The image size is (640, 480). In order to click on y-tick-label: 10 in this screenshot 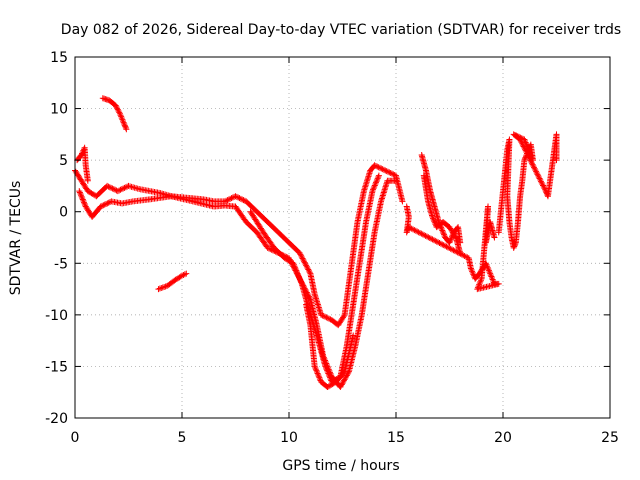, I will do `click(59, 110)`.